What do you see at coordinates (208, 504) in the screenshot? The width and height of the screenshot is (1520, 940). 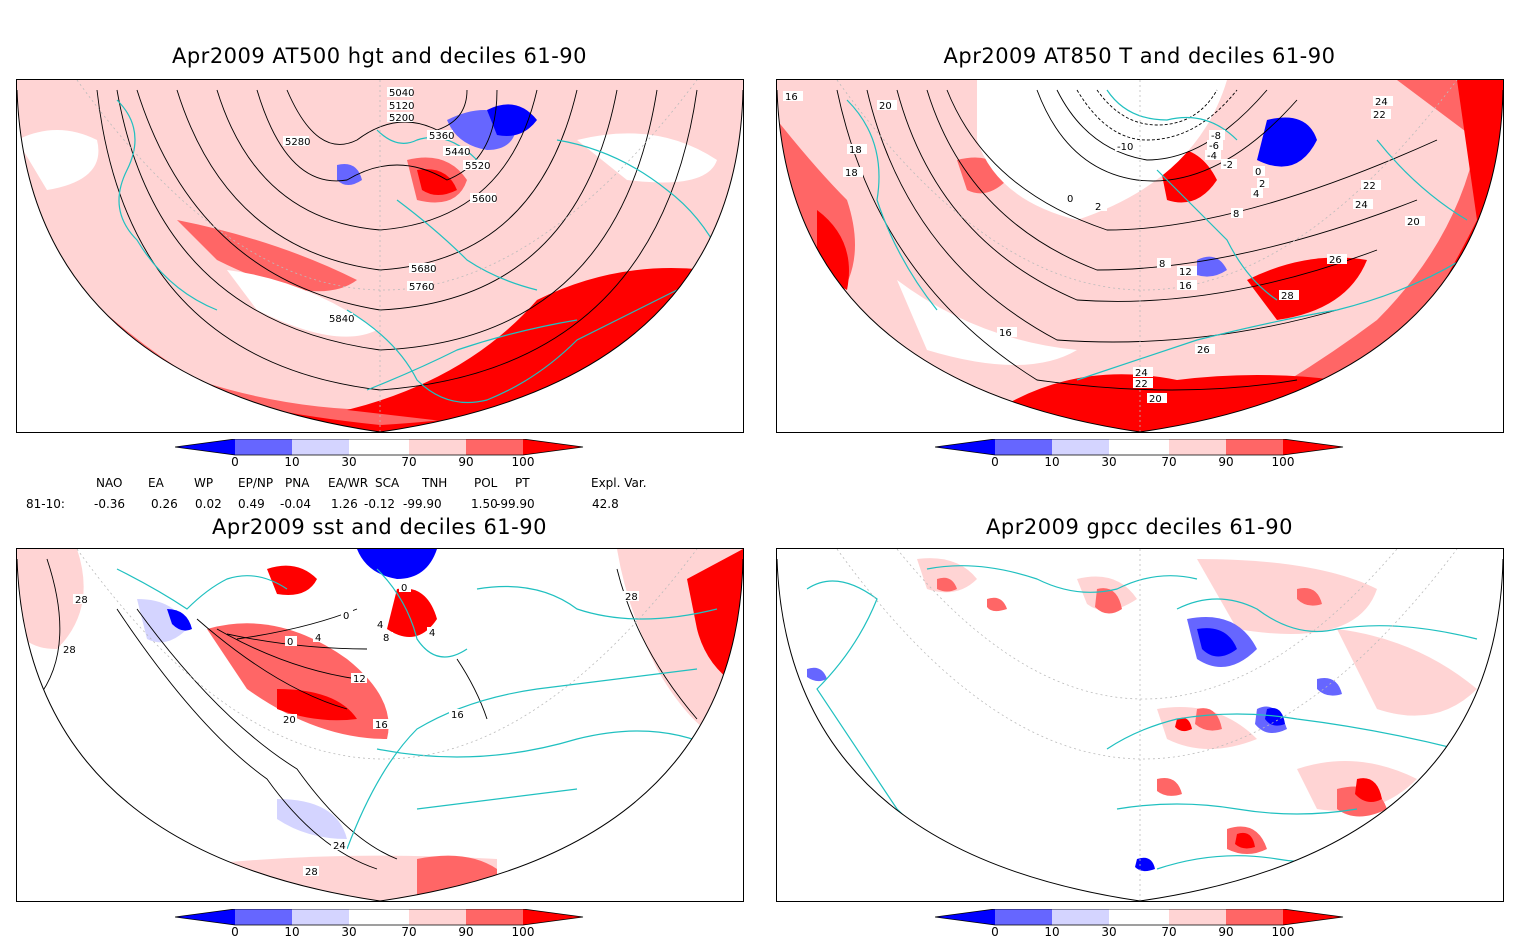 I see `index-value-wp: 0.02` at bounding box center [208, 504].